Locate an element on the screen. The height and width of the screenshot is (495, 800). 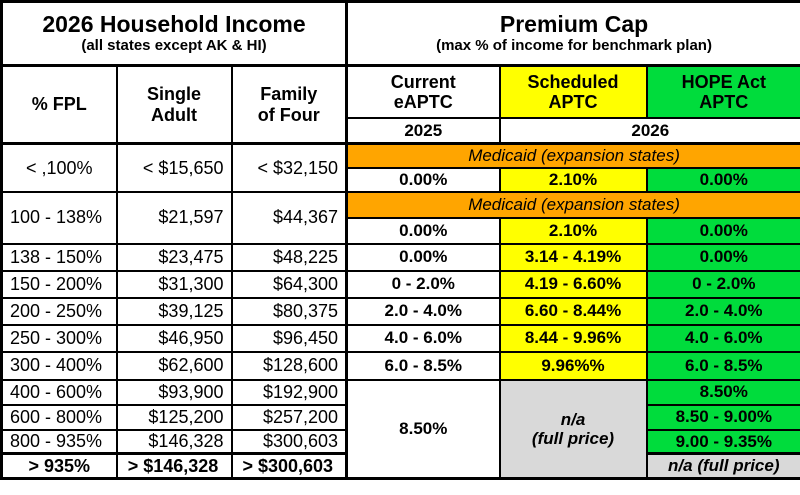
single-income-value: $31,300 is located at coordinates (174, 284).